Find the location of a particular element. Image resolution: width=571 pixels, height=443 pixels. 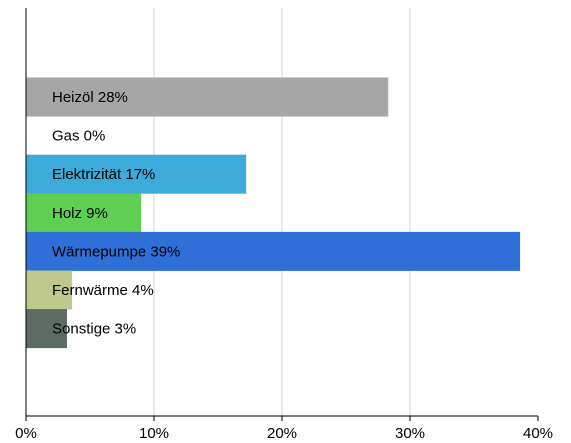

x-tick-label: 20% is located at coordinates (282, 433).